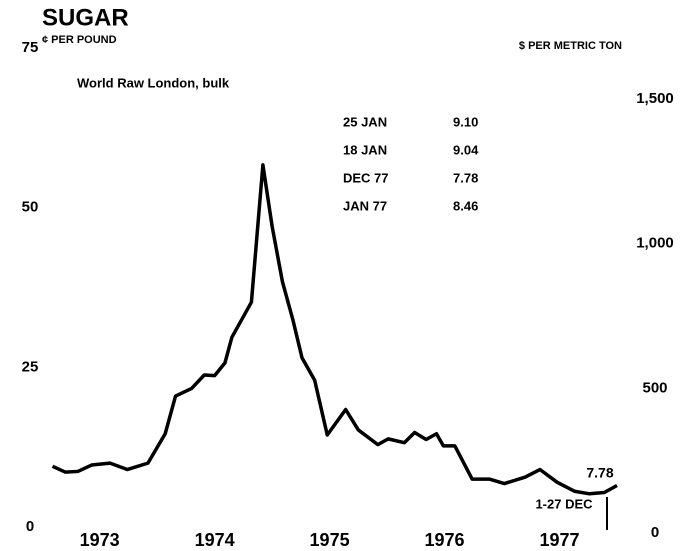 The height and width of the screenshot is (551, 693). I want to click on table-price: 8.46, so click(465, 205).